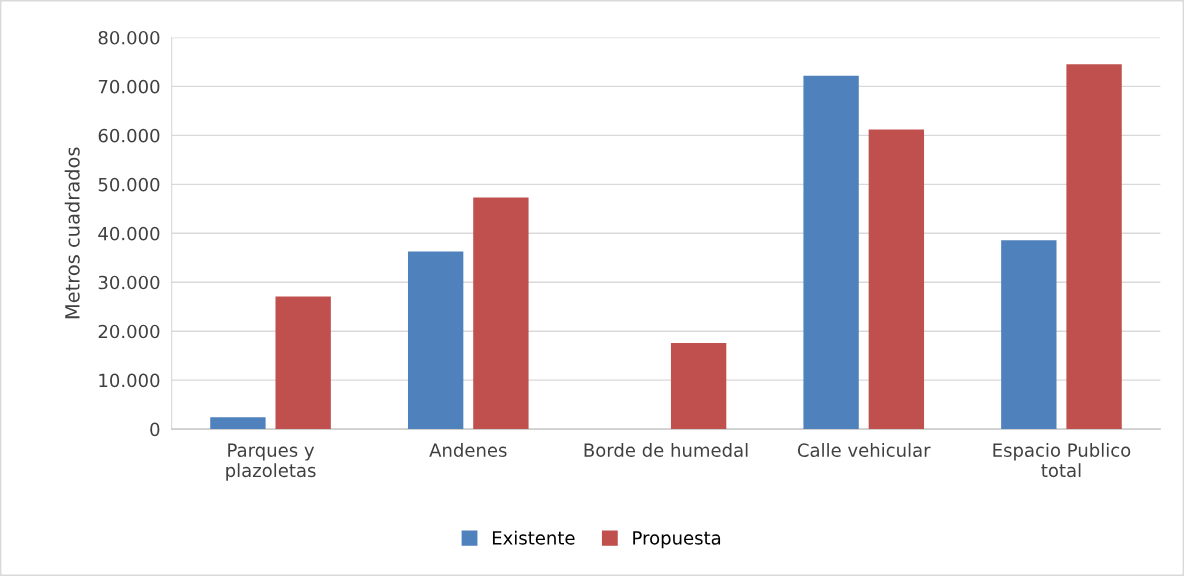 This screenshot has height=576, width=1184. Describe the element at coordinates (129, 37) in the screenshot. I see `y-tick-label: 80.000` at that location.